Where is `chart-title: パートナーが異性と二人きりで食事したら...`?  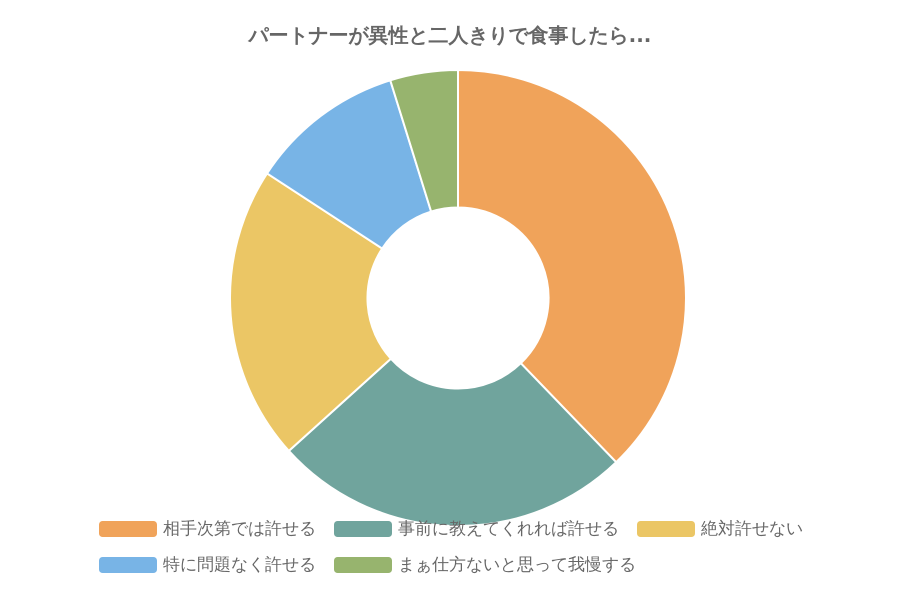
chart-title: パートナーが異性と二人きりで食事したら... is located at coordinates (450, 35).